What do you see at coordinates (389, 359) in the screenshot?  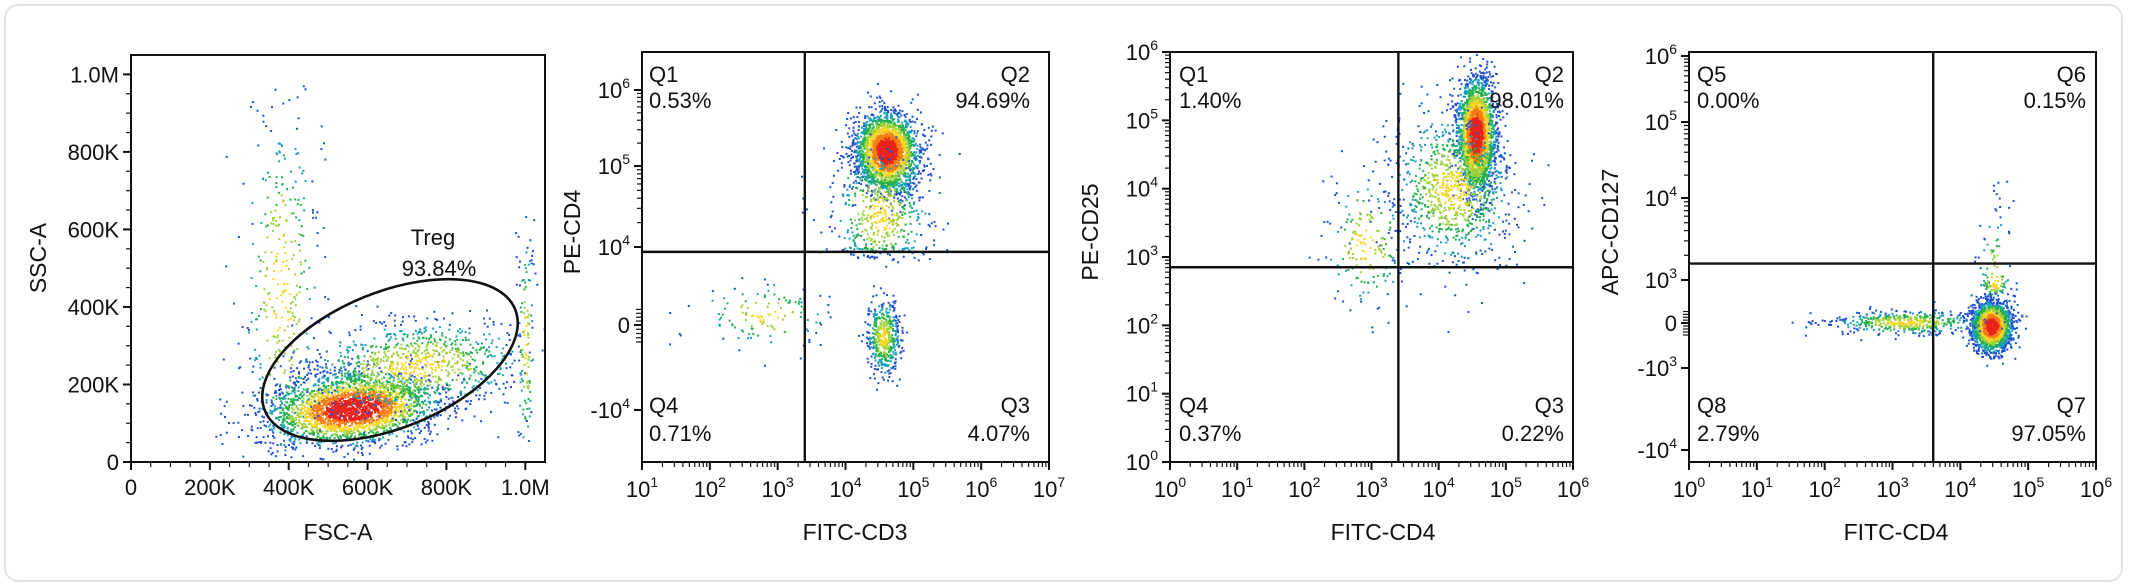 I see `treg-gate` at bounding box center [389, 359].